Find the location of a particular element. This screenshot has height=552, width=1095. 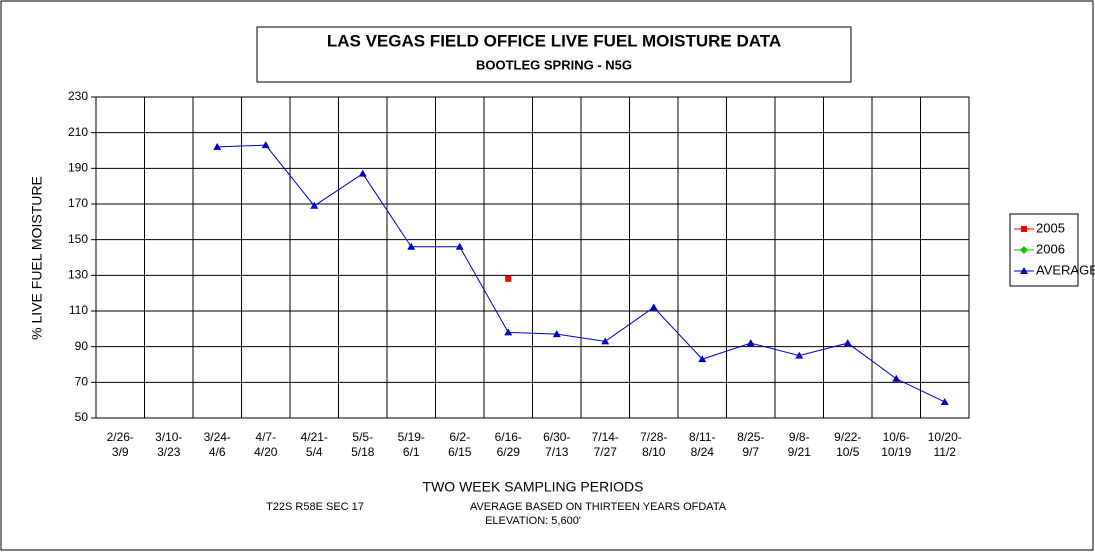

x-tick-label: 7/14- 7/27 is located at coordinates (605, 444).